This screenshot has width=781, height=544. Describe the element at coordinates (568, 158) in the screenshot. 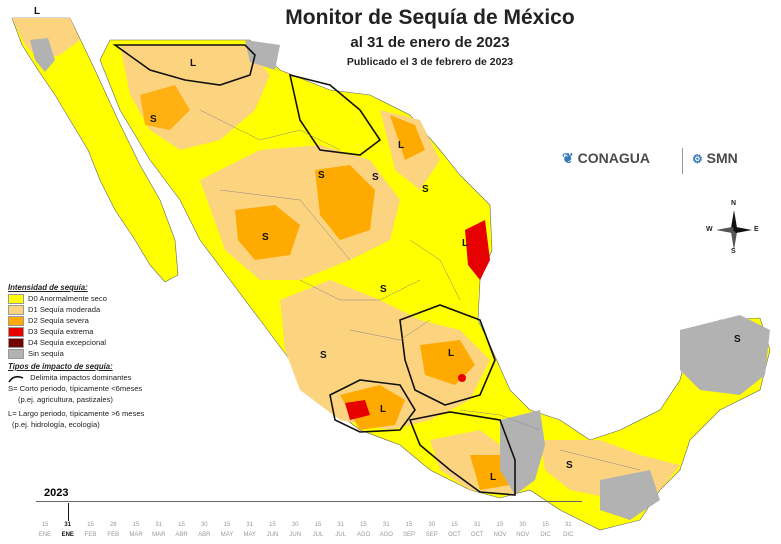

I see `conagua-drop-icon: ❦` at that location.